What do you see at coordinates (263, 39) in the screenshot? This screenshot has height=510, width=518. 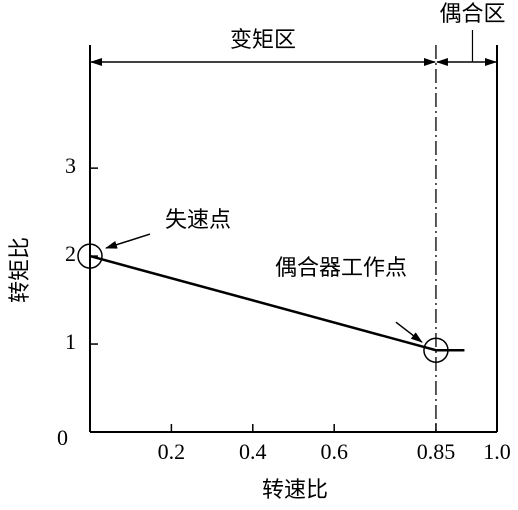 I see `region-label: 变矩区` at bounding box center [263, 39].